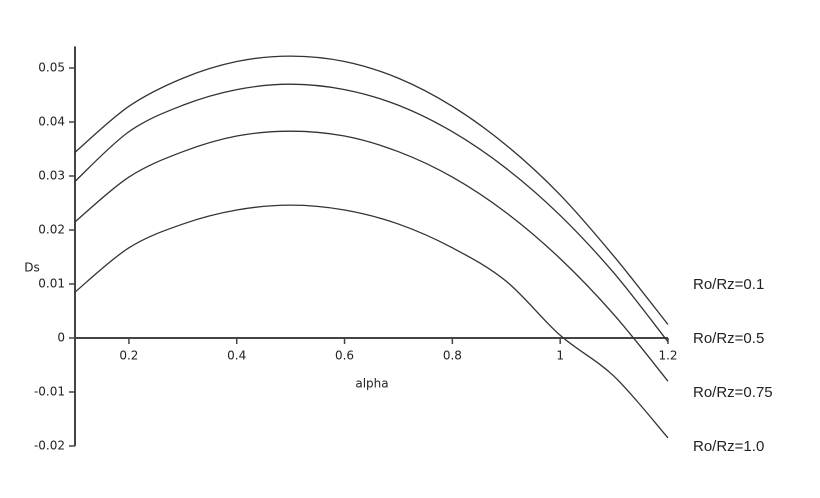 The width and height of the screenshot is (820, 498). Describe the element at coordinates (236, 356) in the screenshot. I see `x-tick-label: 0.4` at that location.